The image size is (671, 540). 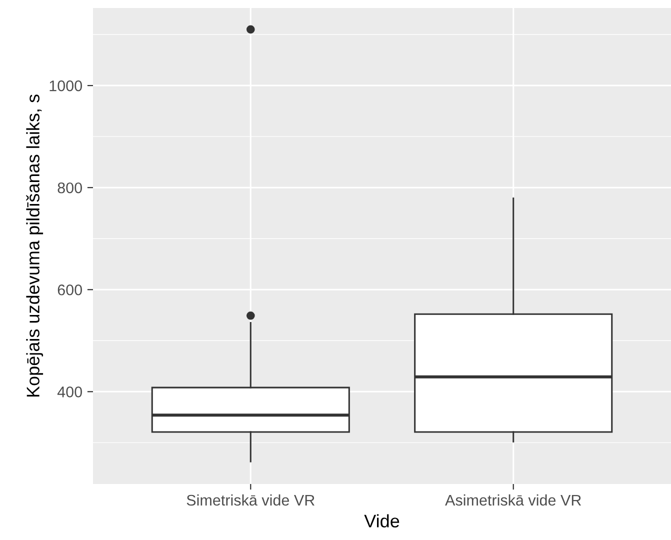 I want to click on y-axis-title: Kopējais uzdevuma pildīšanas laiks, s, so click(x=35, y=245).